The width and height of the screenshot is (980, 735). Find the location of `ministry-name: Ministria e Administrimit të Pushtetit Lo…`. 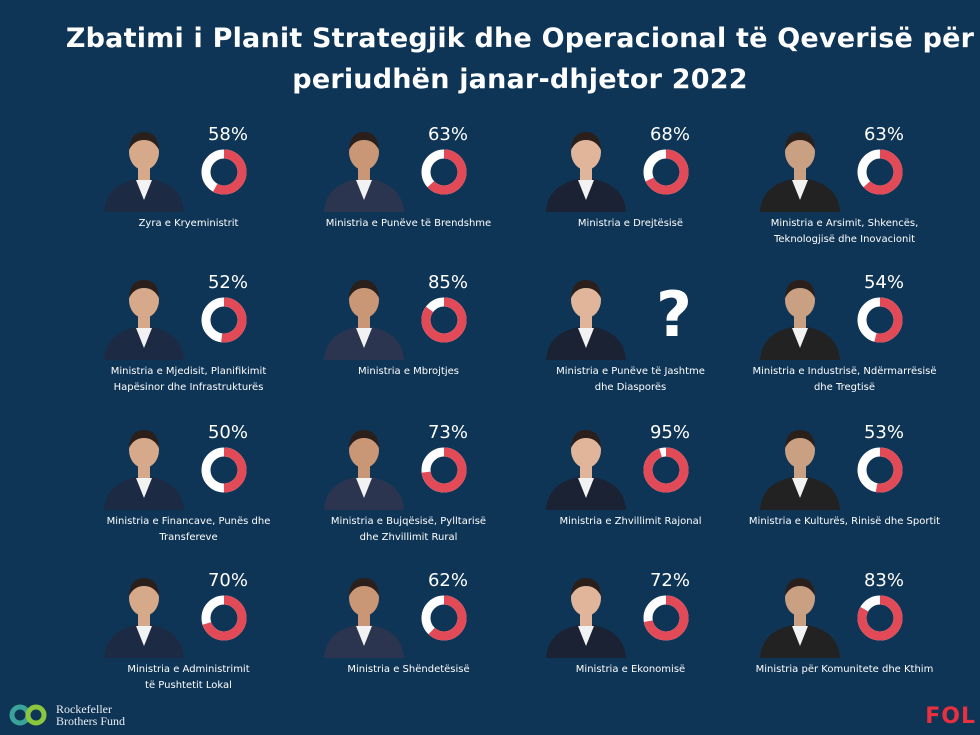

ministry-name: Ministria e Administrimit të Pushtetit Lo… is located at coordinates (188, 678).